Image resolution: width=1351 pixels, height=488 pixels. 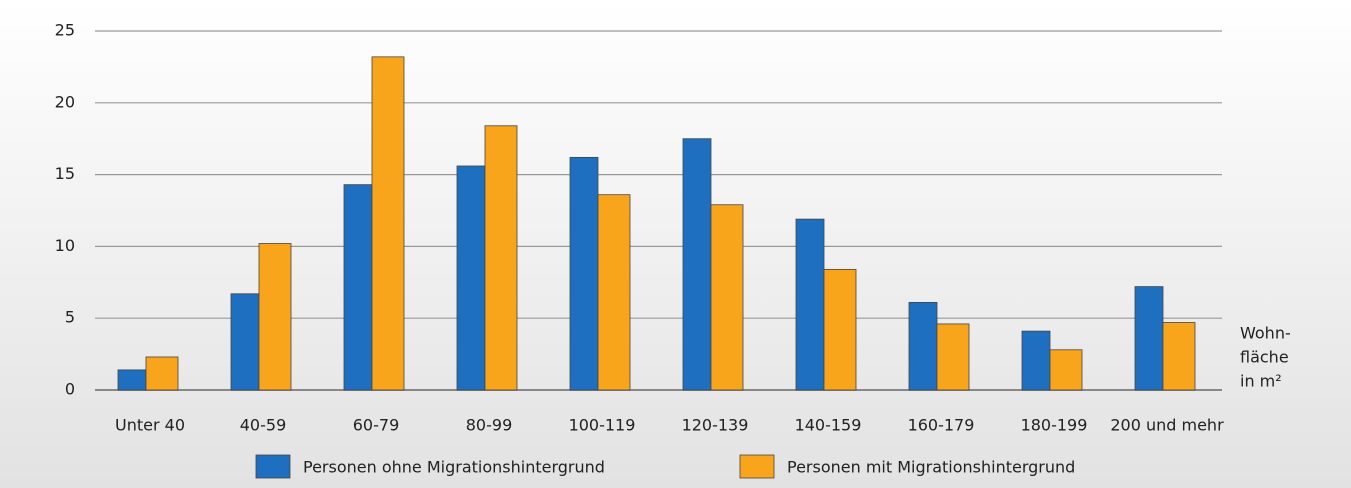 What do you see at coordinates (65, 173) in the screenshot?
I see `y-tick-label: 15` at bounding box center [65, 173].